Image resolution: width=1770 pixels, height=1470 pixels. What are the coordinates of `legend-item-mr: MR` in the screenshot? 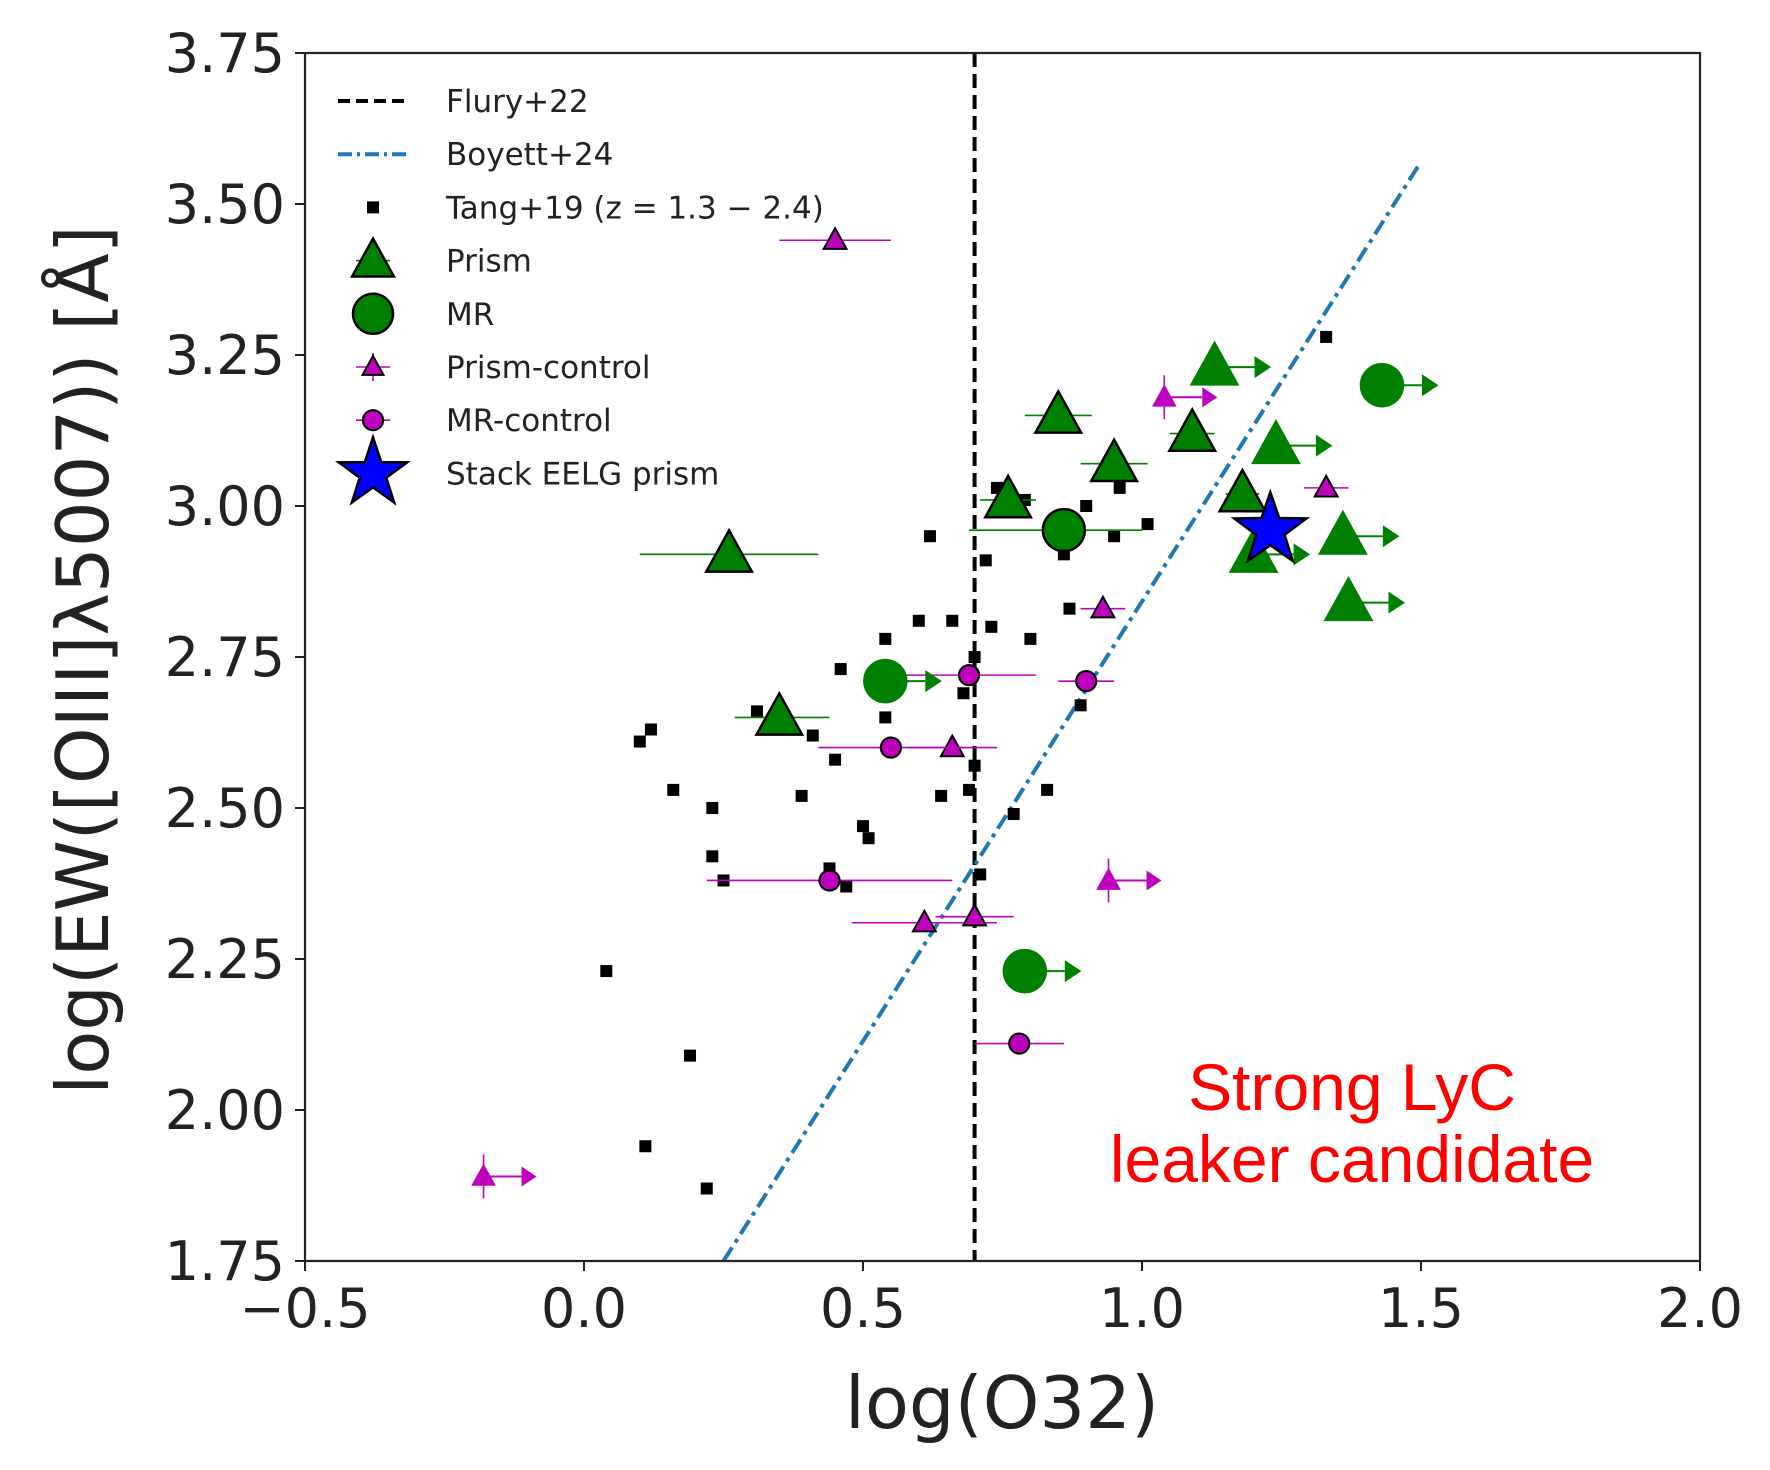 It's located at (422, 314).